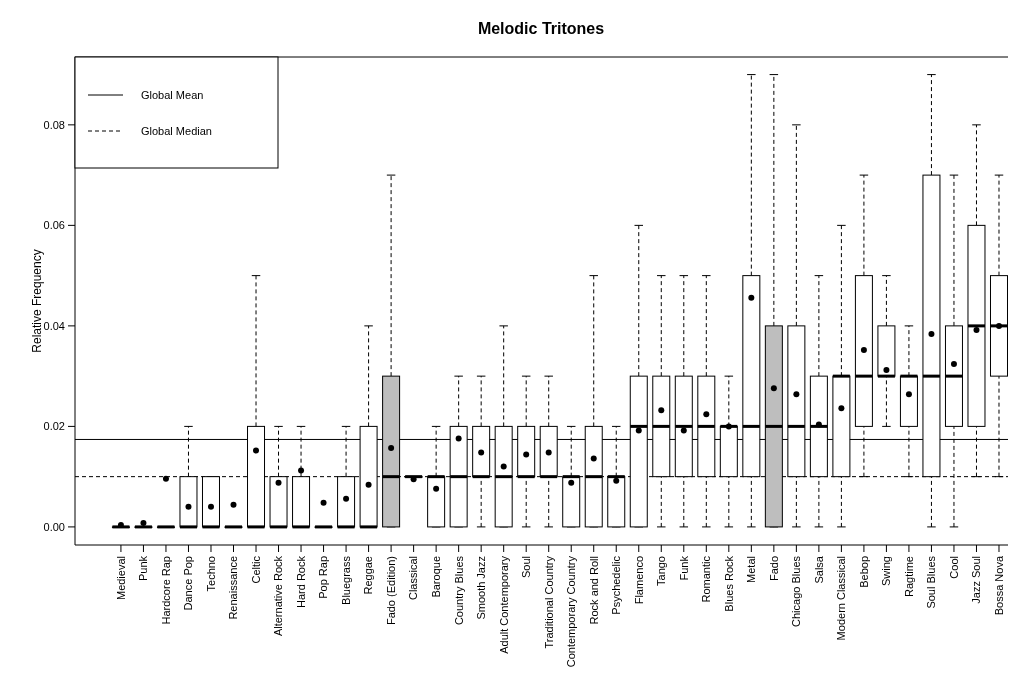  Describe the element at coordinates (345, 580) in the screenshot. I see `x-tick-label: Bluegrass` at that location.